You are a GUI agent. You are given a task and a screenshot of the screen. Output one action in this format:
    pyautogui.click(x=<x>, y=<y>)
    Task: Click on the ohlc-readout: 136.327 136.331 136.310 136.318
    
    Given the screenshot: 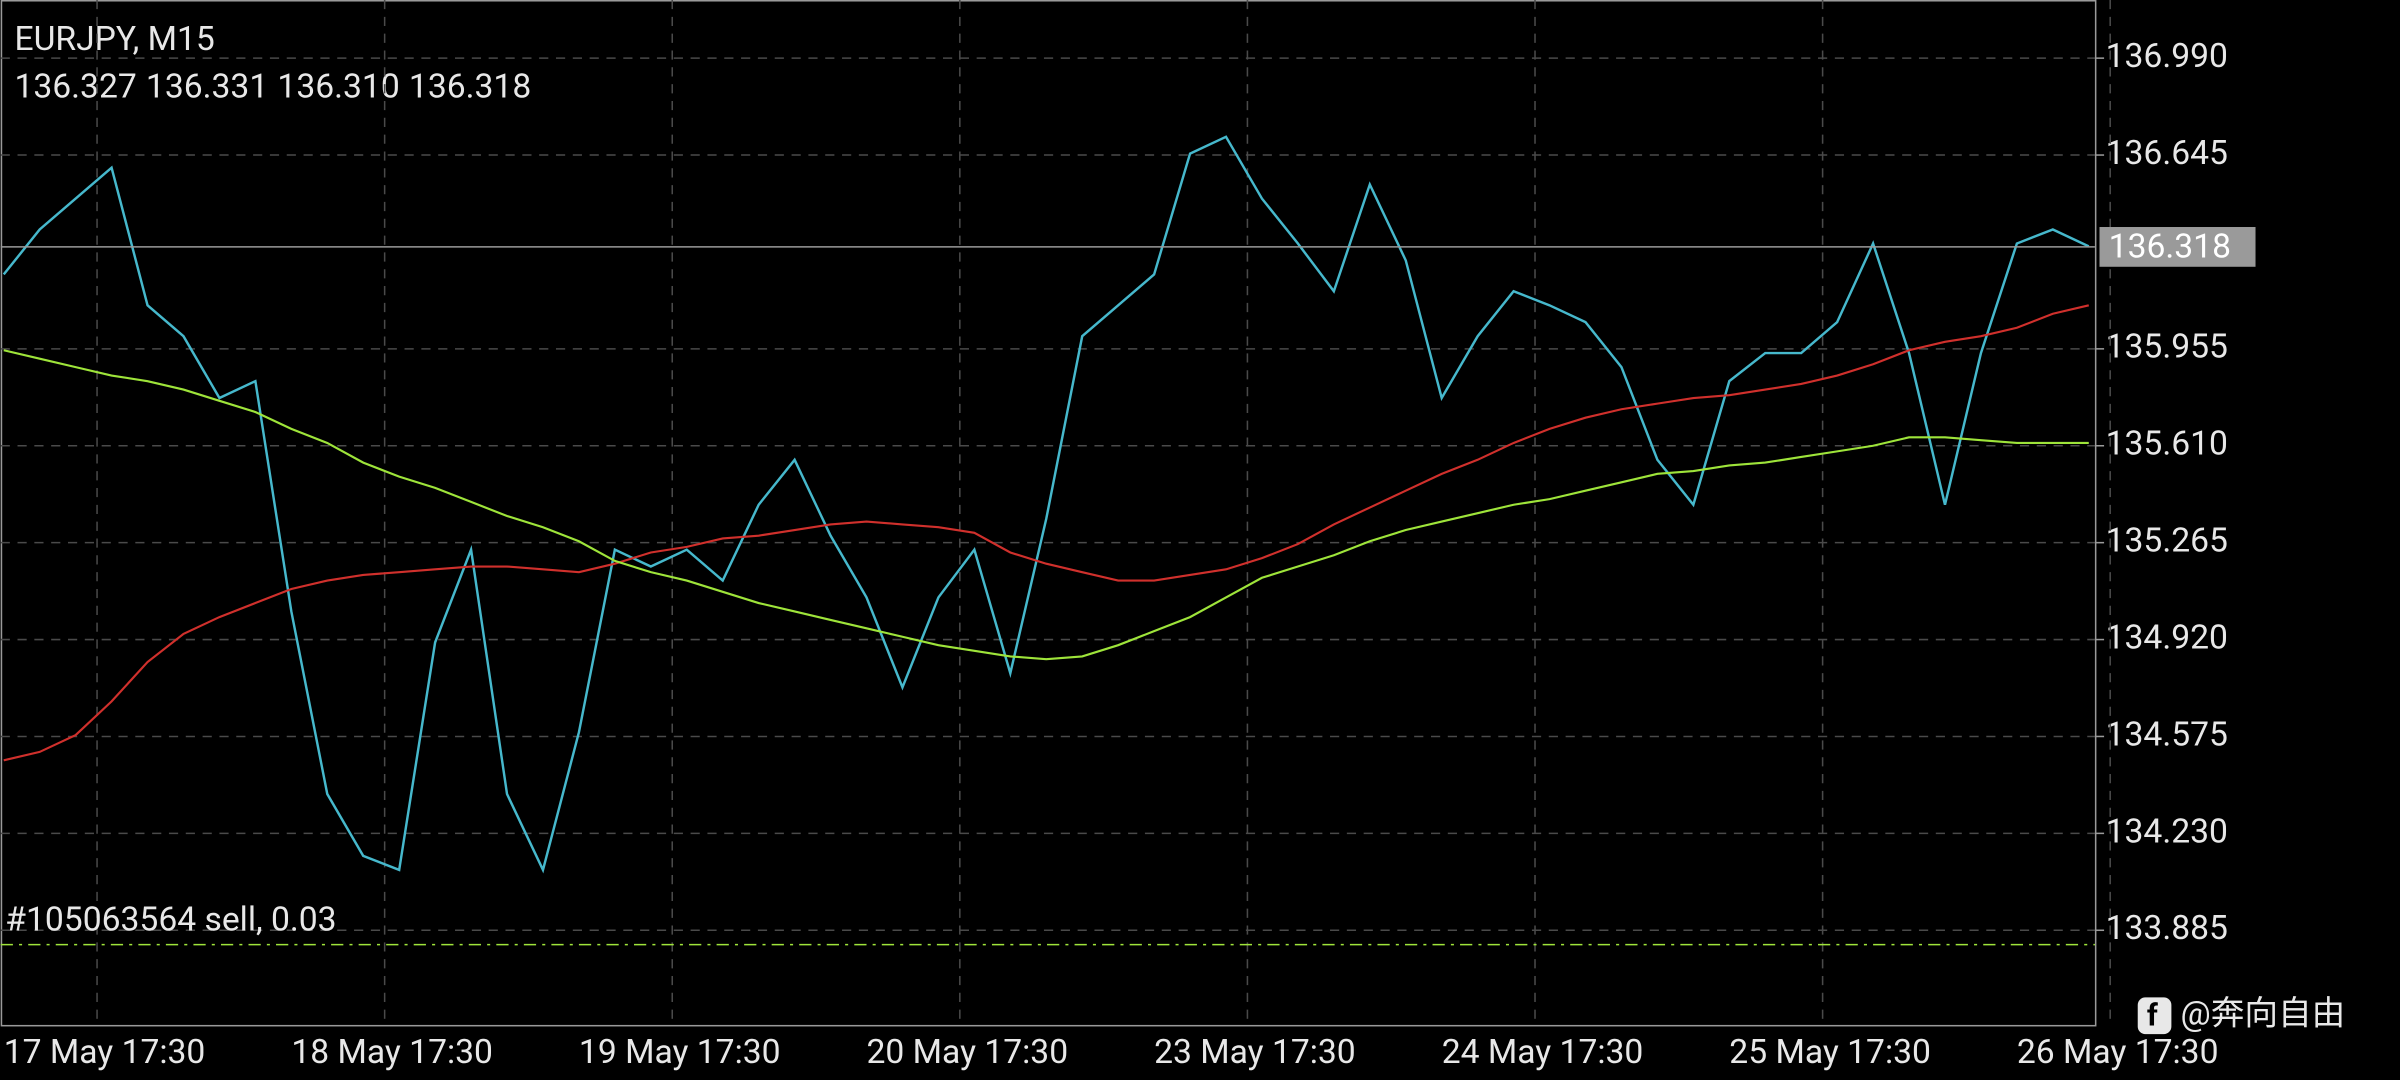 What is the action you would take?
    pyautogui.click(x=272, y=87)
    